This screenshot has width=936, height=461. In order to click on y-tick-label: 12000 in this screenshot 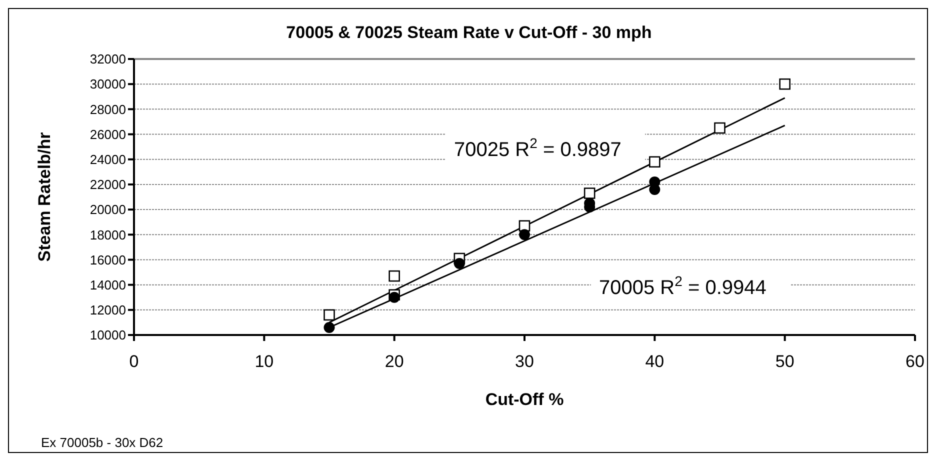, I will do `click(108, 310)`.